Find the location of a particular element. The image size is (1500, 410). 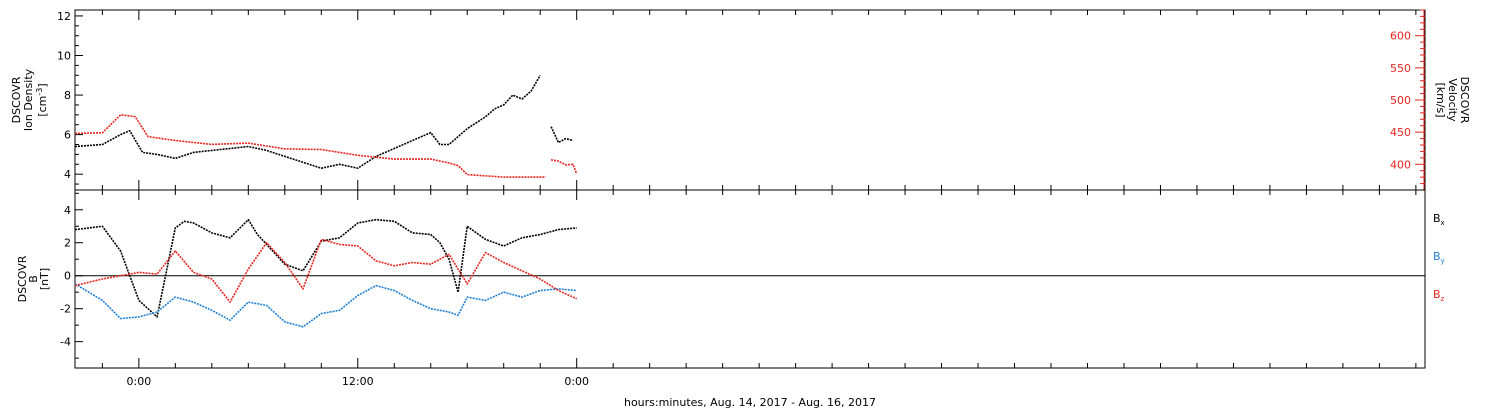

density-tick-label: 4 is located at coordinates (67, 174).